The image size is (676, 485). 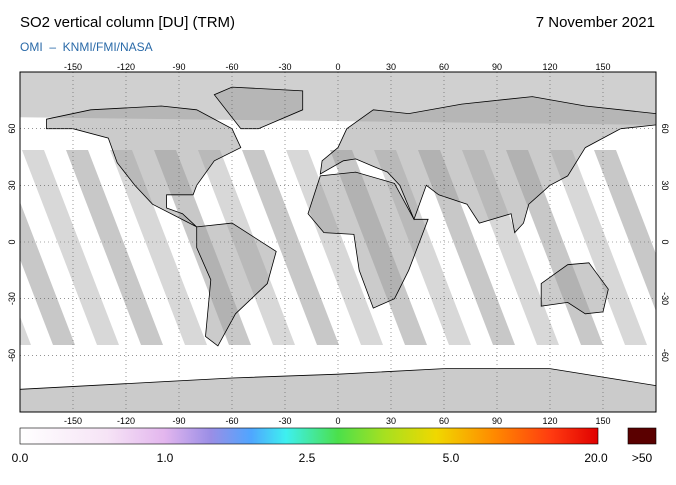 I want to click on credit: OMI – KNMI/FMI/NASA, so click(x=86, y=47).